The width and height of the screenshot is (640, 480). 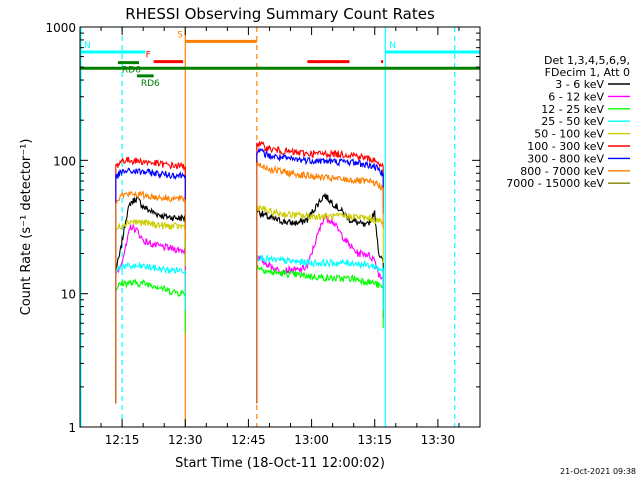 What do you see at coordinates (87, 46) in the screenshot?
I see `flag-label-0: N` at bounding box center [87, 46].